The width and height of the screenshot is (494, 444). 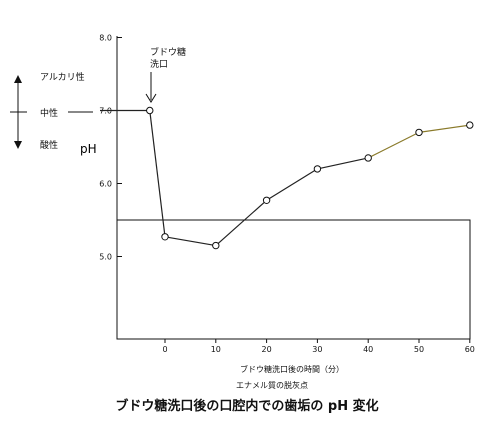 I want to click on glucose-rinse-label-1: ブドウ糖, so click(x=168, y=52).